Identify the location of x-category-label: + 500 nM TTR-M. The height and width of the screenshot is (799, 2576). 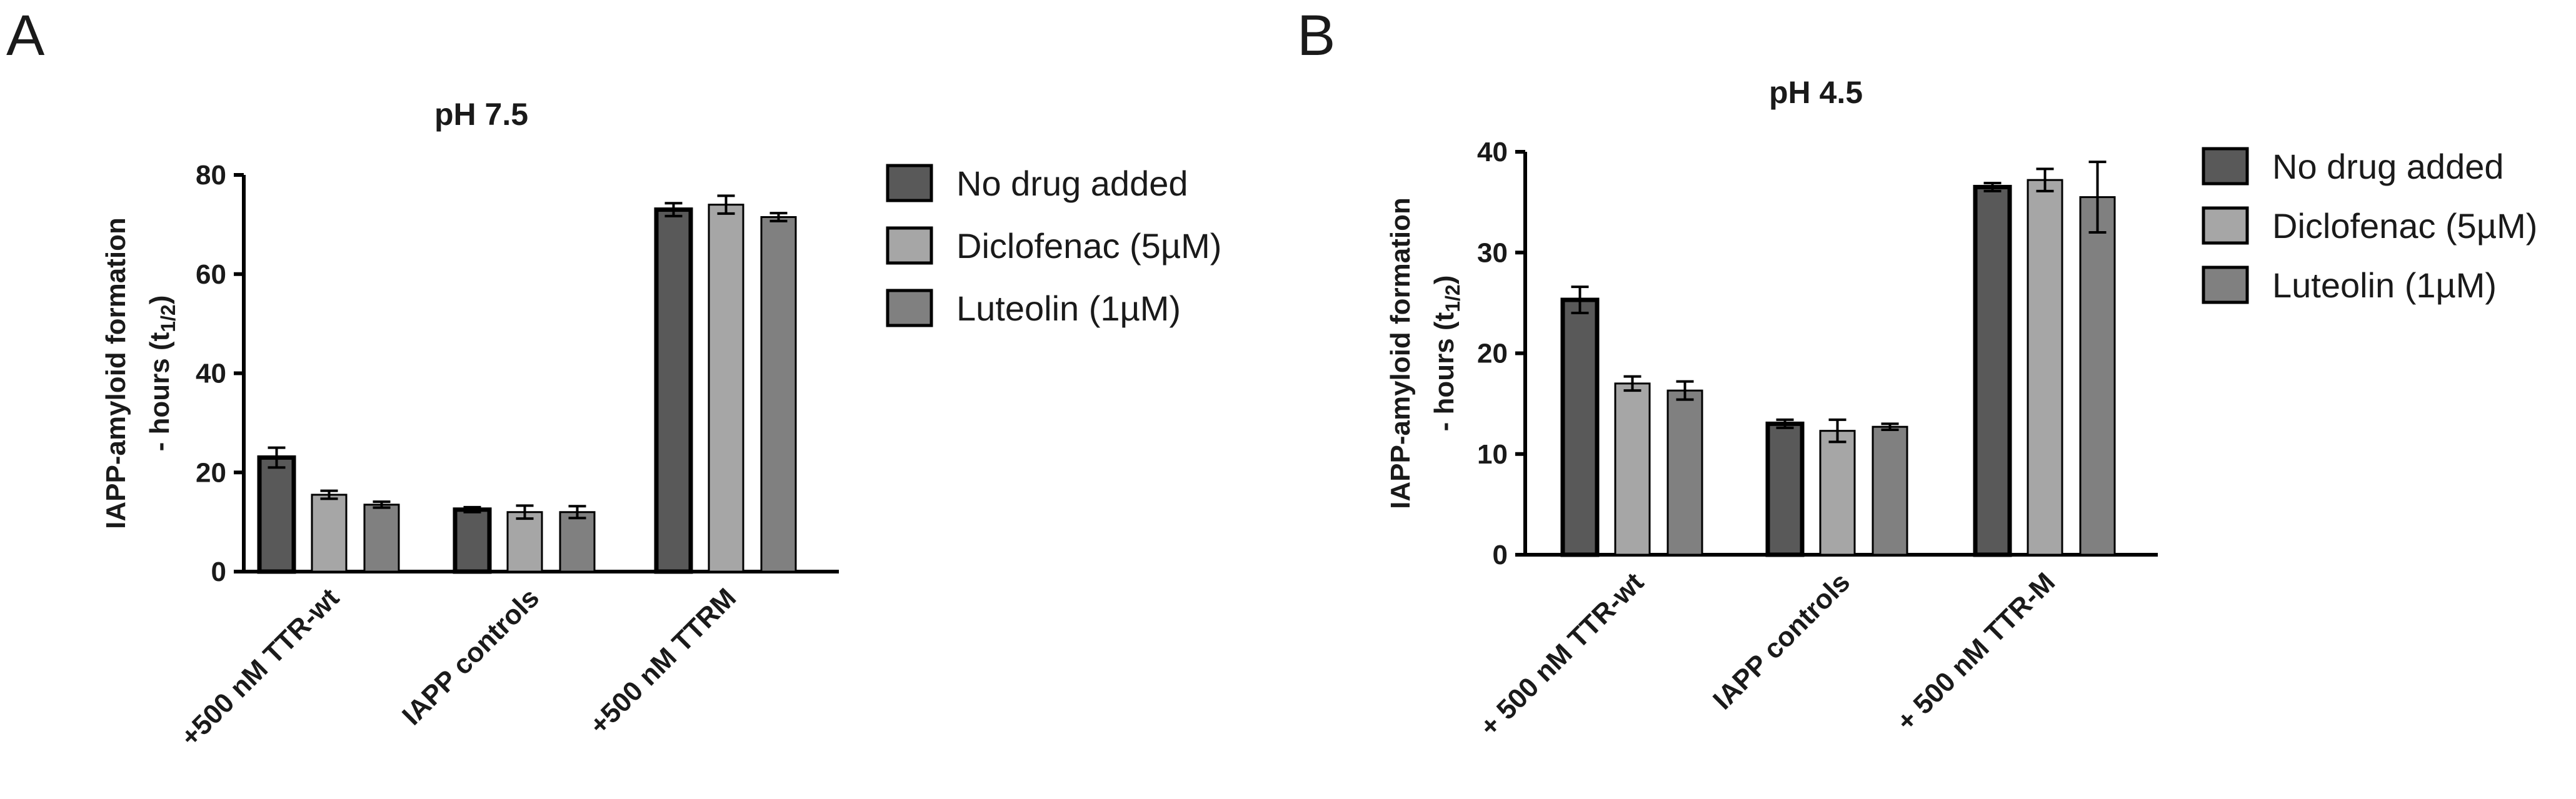
(1976, 652).